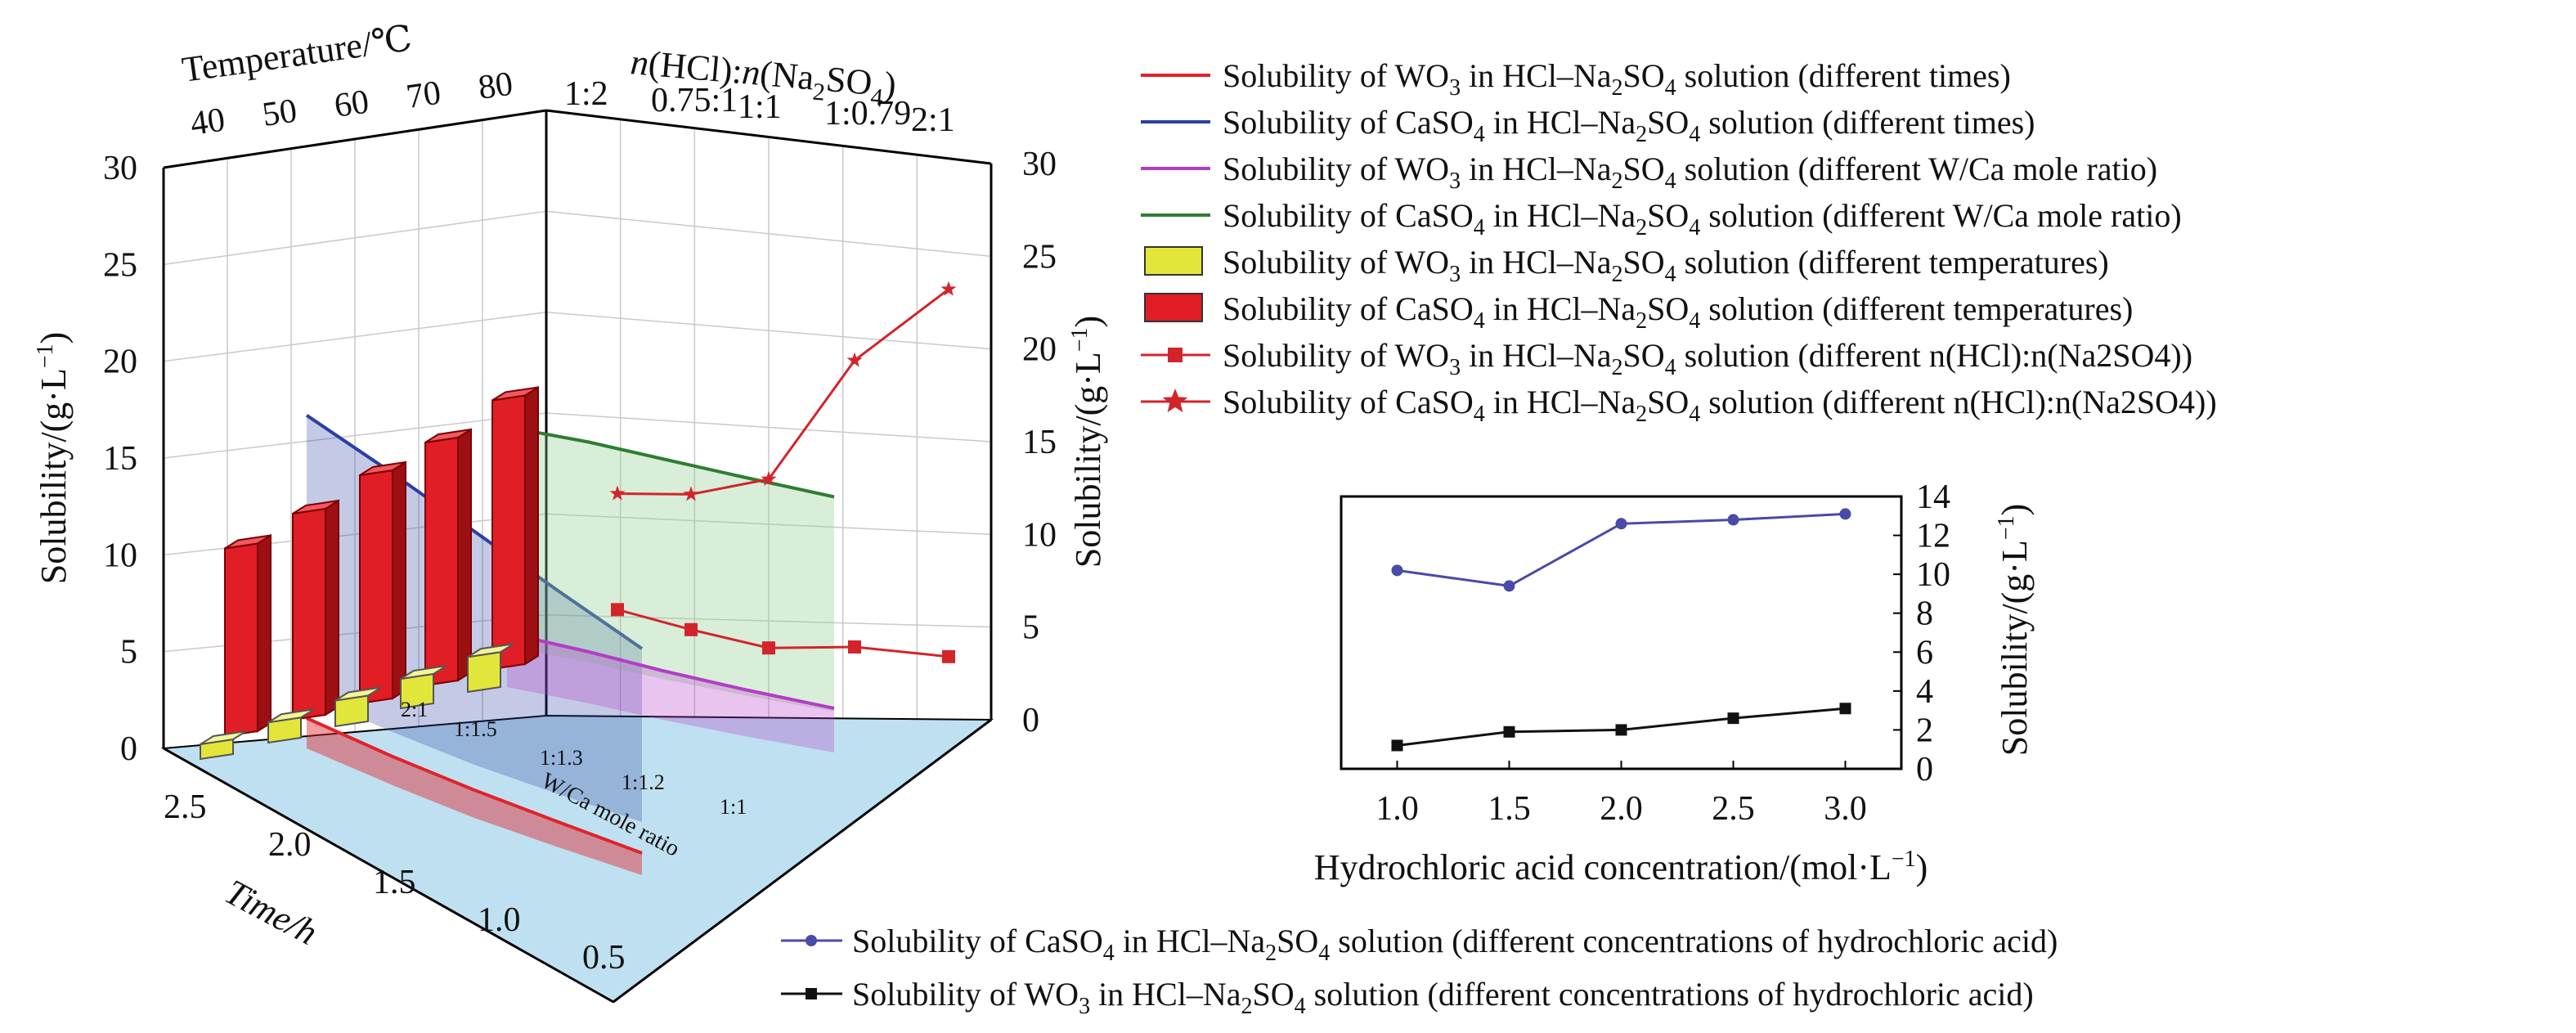 This screenshot has height=1033, width=2576. What do you see at coordinates (424, 672) in the screenshot?
I see `wo3-temp-bar-top` at bounding box center [424, 672].